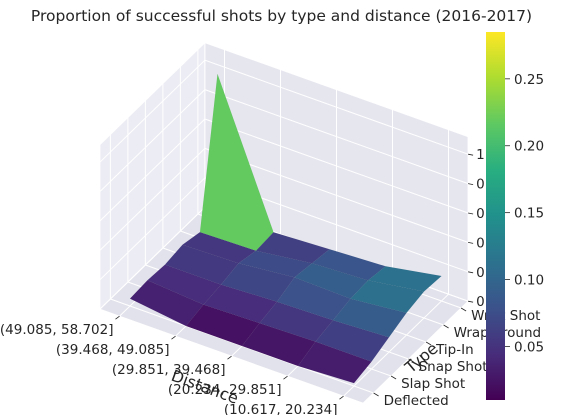  Describe the element at coordinates (416, 401) in the screenshot. I see `y-tick-label: Deflected` at that location.